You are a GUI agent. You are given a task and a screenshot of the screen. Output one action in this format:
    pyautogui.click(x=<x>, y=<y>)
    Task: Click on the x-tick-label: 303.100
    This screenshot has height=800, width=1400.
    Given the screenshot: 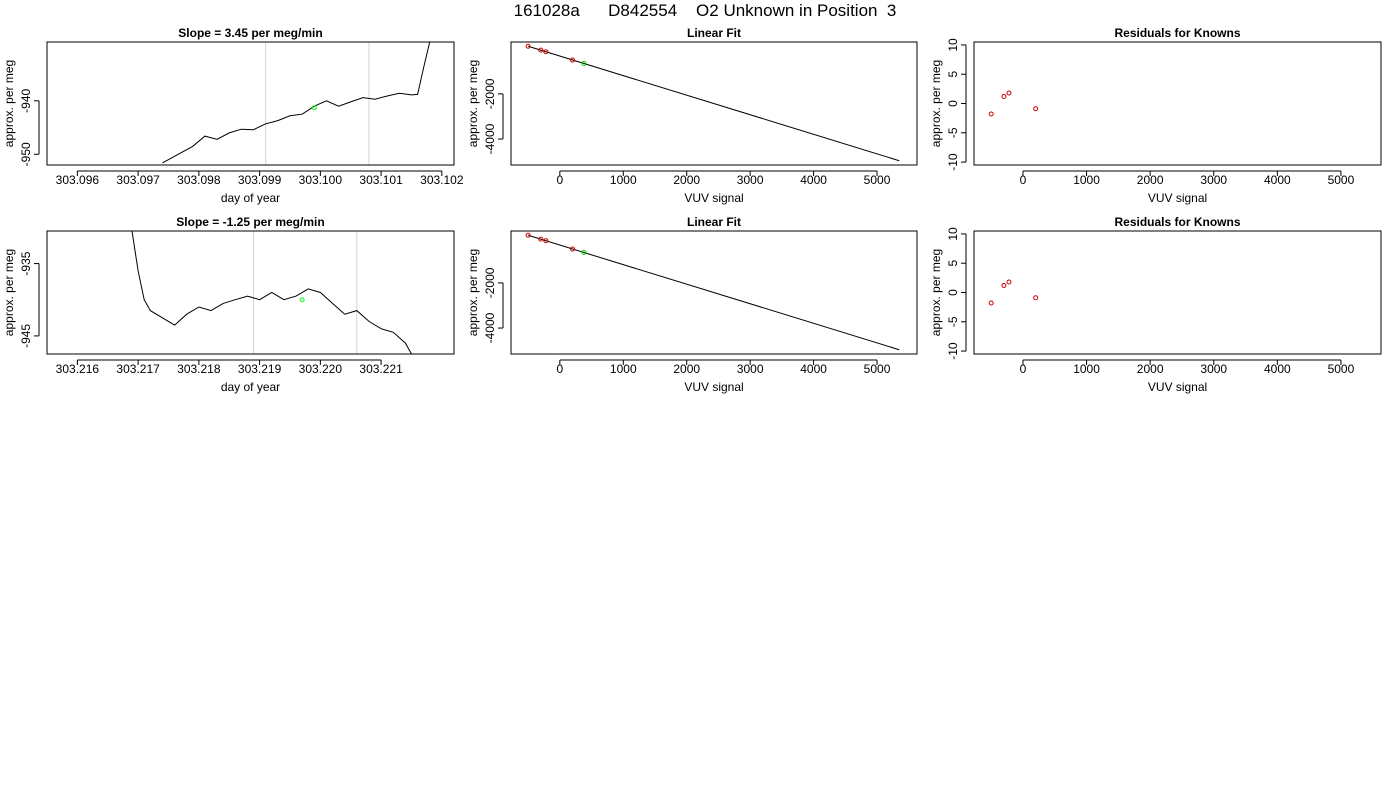 What is the action you would take?
    pyautogui.click(x=321, y=180)
    